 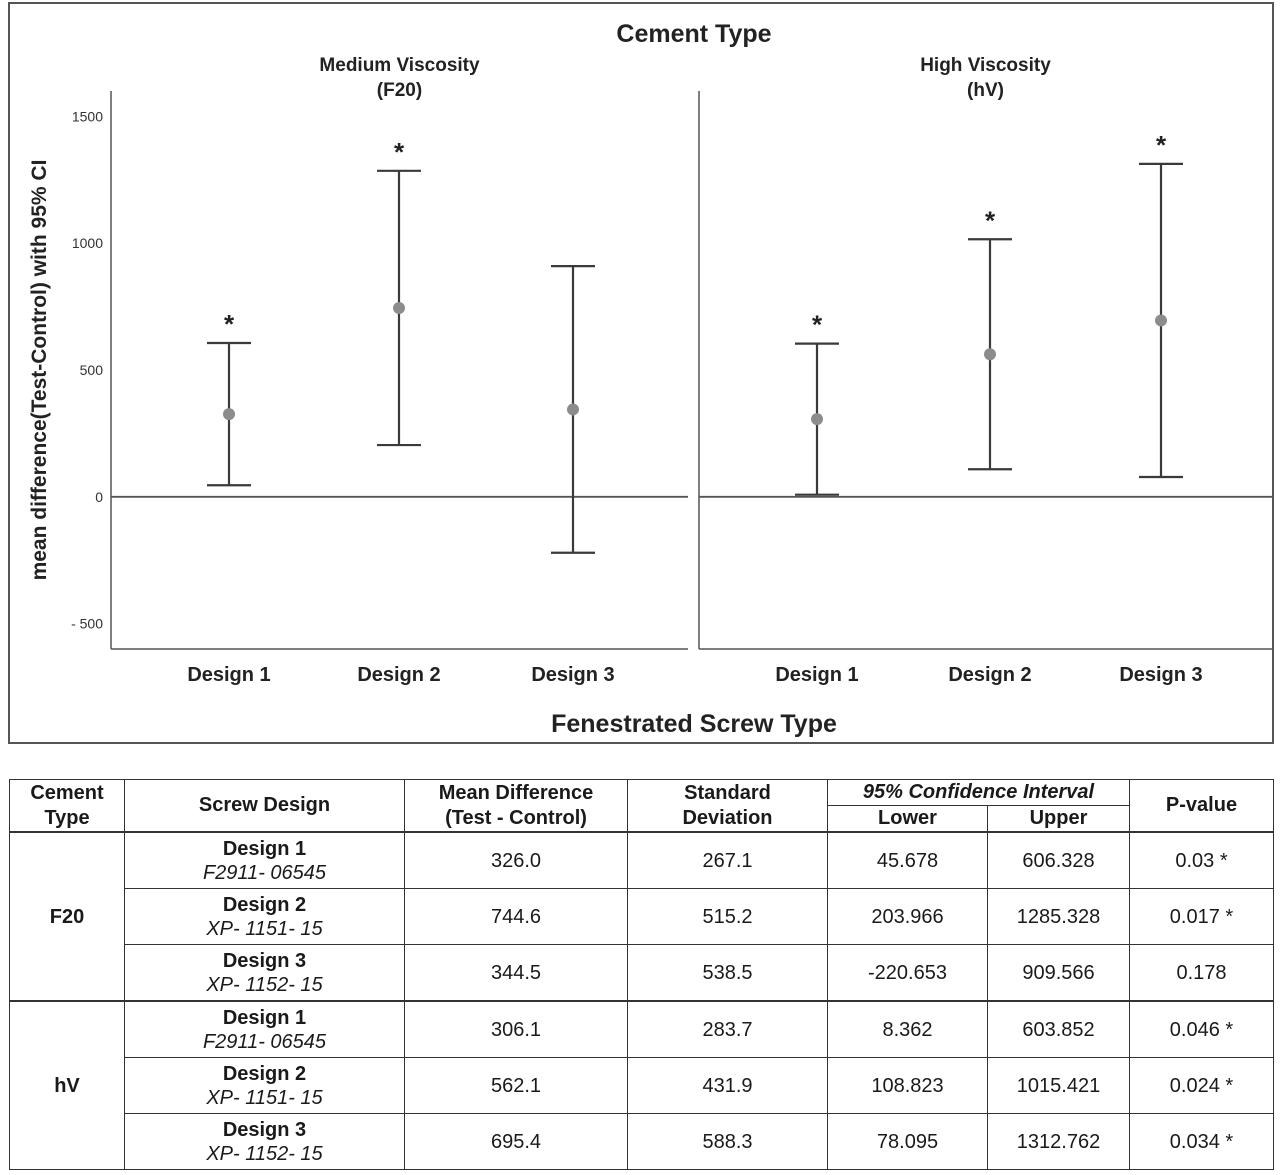 What do you see at coordinates (907, 916) in the screenshot?
I see `ci-lower-cell: 203.966` at bounding box center [907, 916].